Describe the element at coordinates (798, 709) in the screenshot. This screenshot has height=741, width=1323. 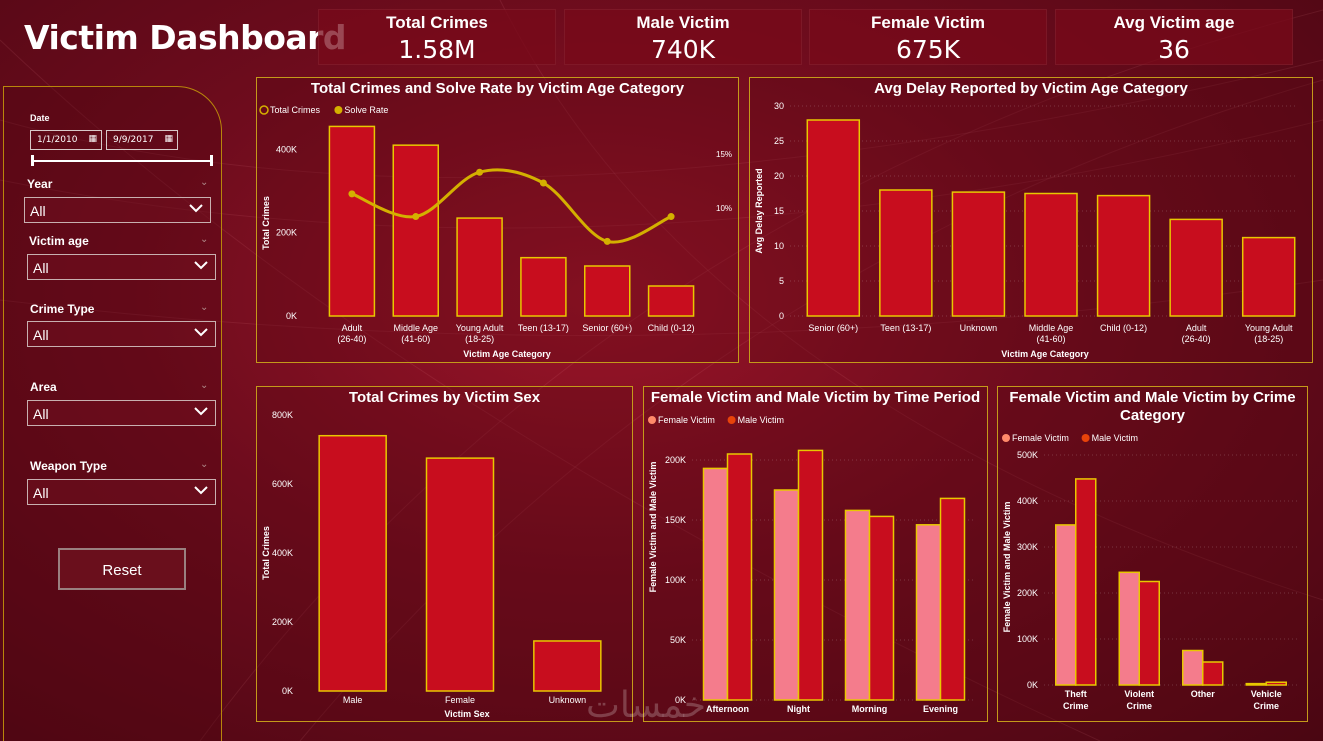
I see `x-tick-label: Night` at that location.